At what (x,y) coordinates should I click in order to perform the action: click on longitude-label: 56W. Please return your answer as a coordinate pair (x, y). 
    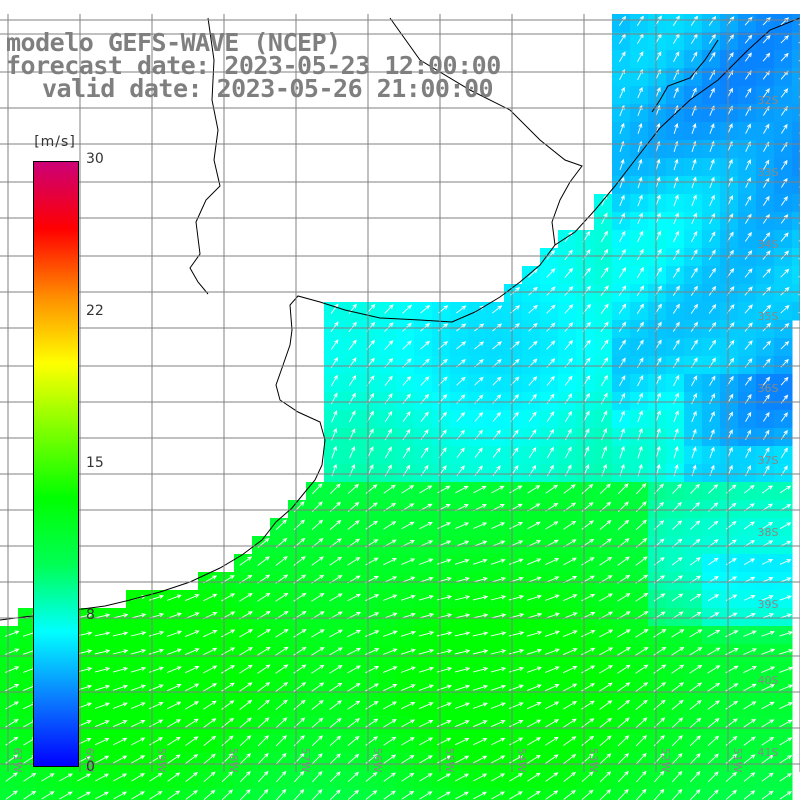
    Looking at the image, I should click on (377, 760).